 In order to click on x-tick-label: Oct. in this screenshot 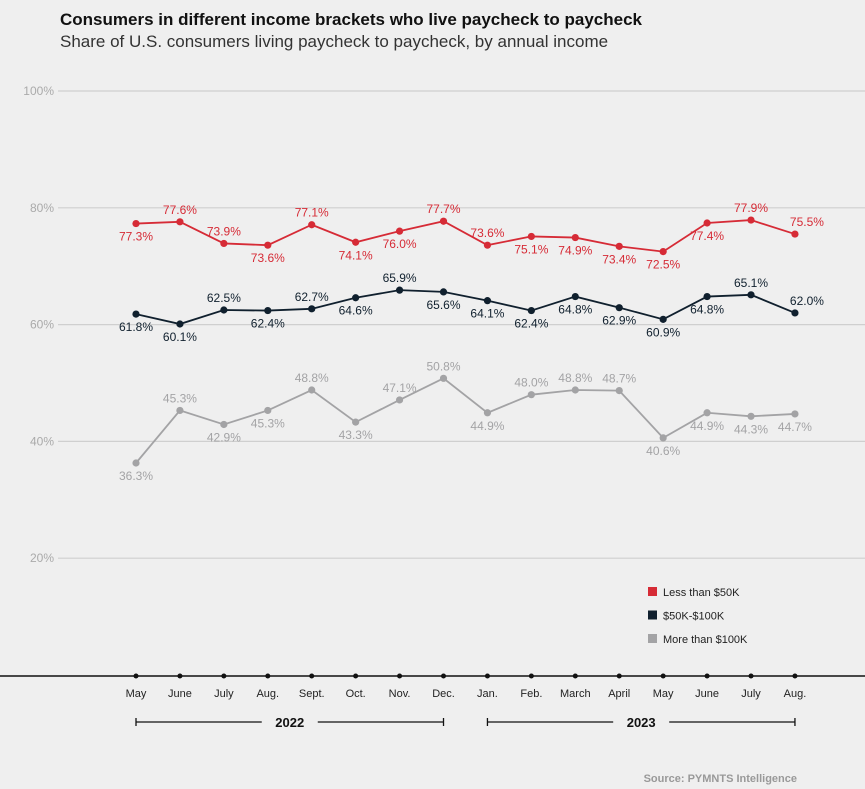, I will do `click(356, 694)`.